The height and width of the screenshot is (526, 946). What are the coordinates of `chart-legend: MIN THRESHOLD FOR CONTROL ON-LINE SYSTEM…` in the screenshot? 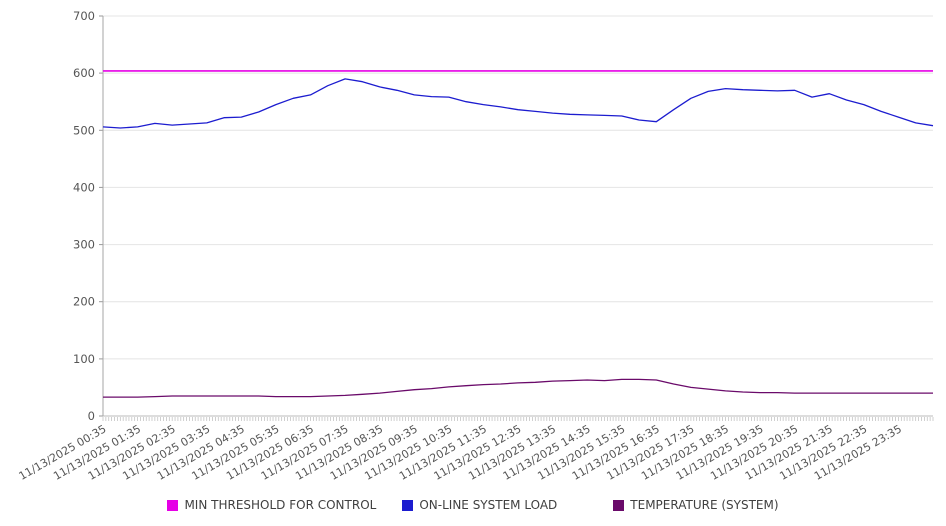 It's located at (473, 505).